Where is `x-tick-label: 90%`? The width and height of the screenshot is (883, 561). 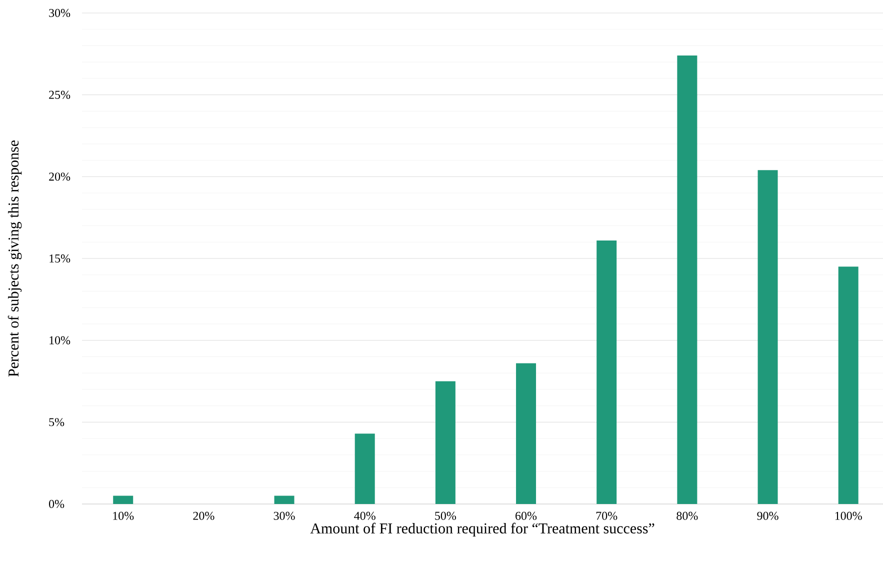 x-tick-label: 90% is located at coordinates (767, 516).